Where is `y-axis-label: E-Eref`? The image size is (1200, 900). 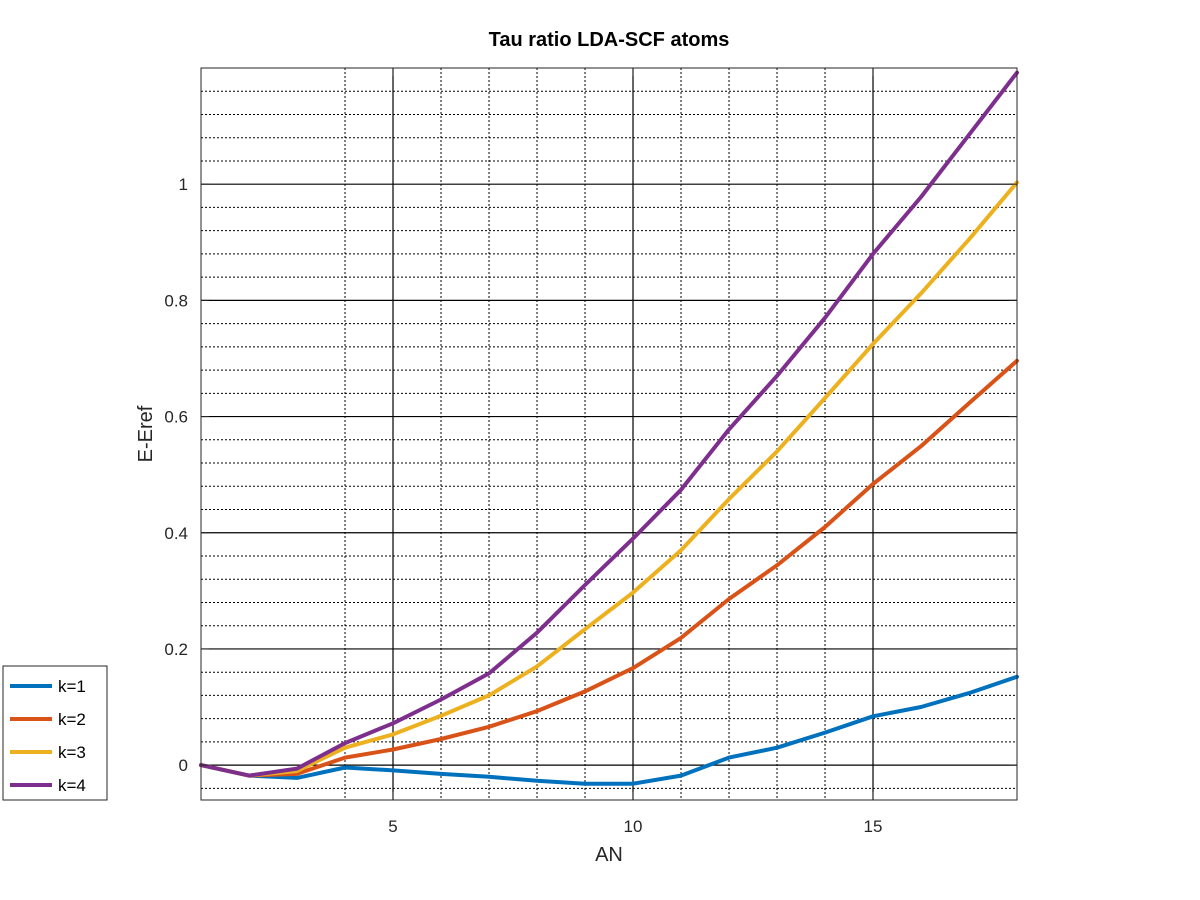
y-axis-label: E-Eref is located at coordinates (146, 433).